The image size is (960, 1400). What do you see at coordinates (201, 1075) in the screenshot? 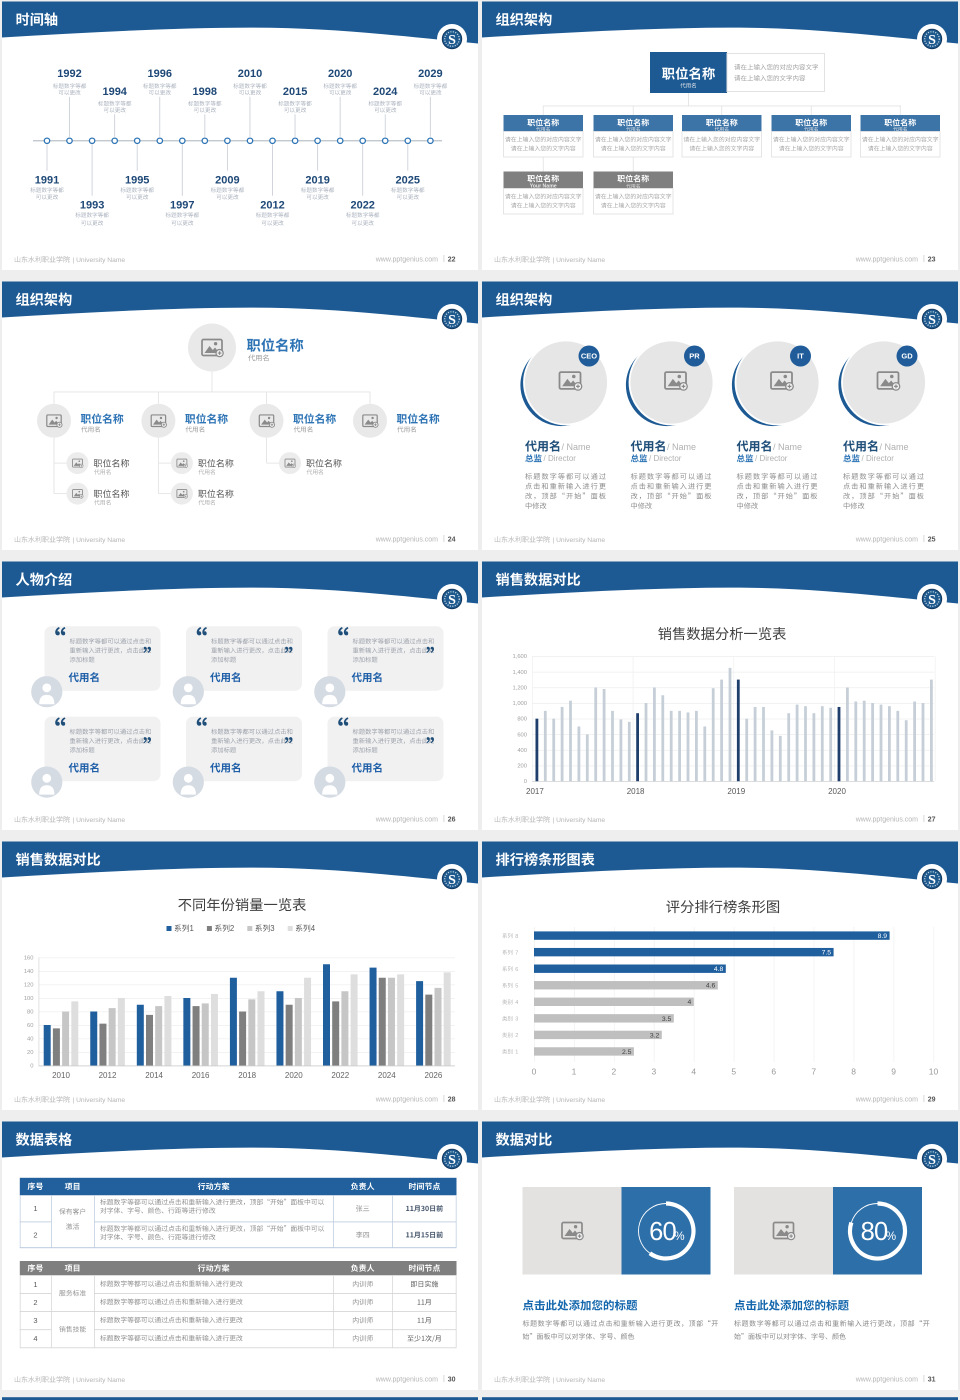
I see `svg-text: 2016` at bounding box center [201, 1075].